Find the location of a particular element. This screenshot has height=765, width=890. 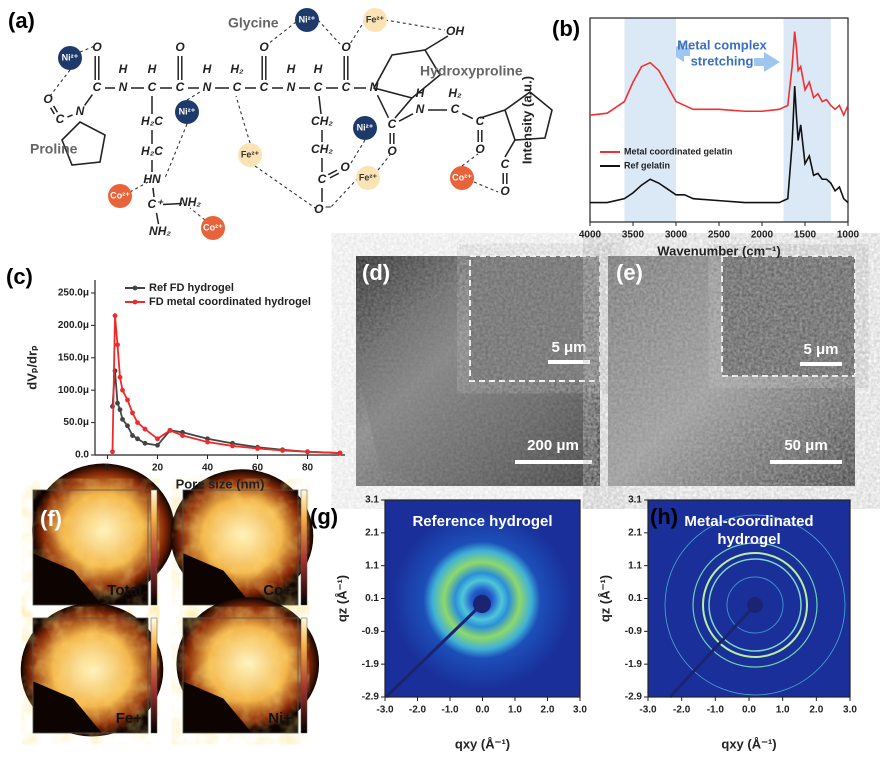

x-tick-label: 3500 is located at coordinates (633, 235).